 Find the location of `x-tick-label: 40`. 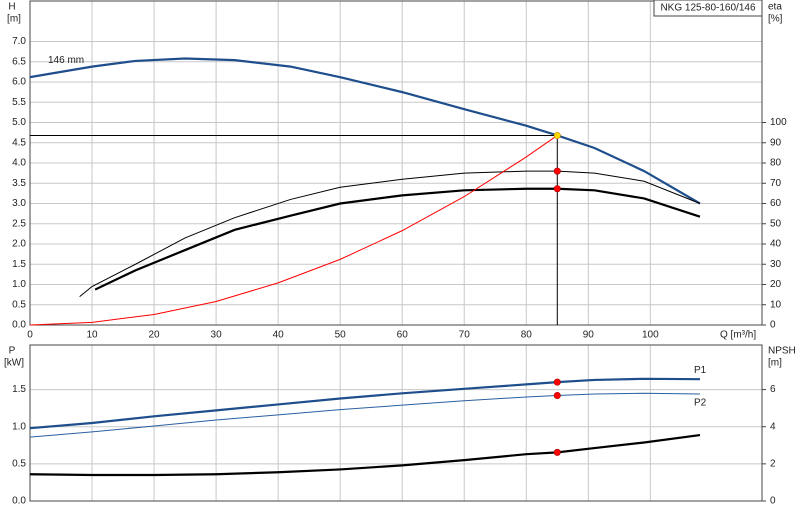

x-tick-label: 40 is located at coordinates (279, 335).